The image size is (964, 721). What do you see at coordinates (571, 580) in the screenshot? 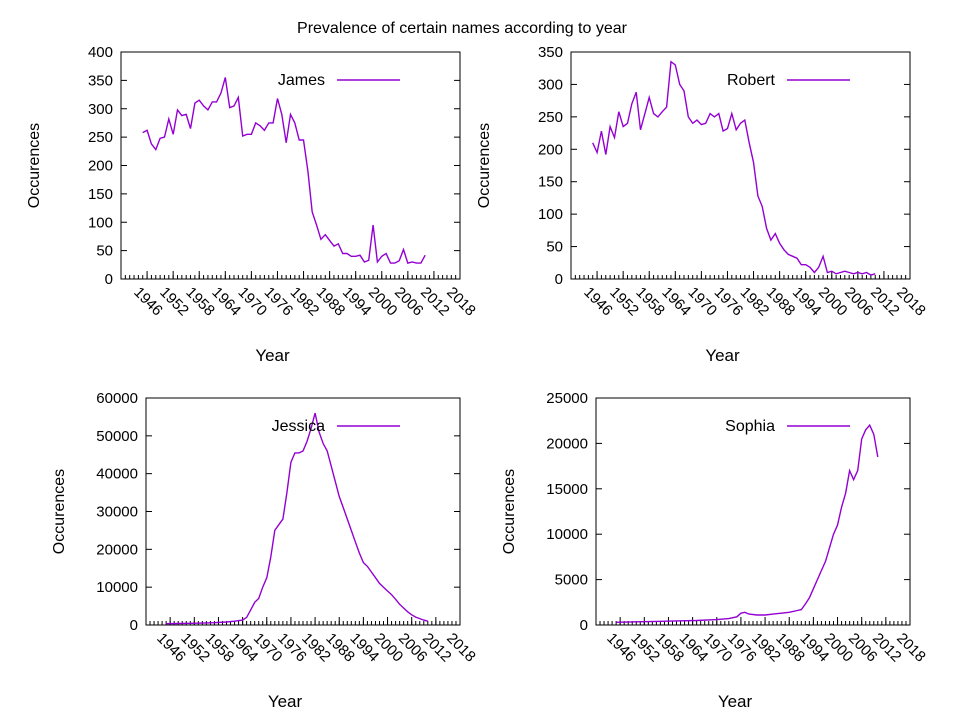
I see `y-tick-label: 5000` at bounding box center [571, 580].